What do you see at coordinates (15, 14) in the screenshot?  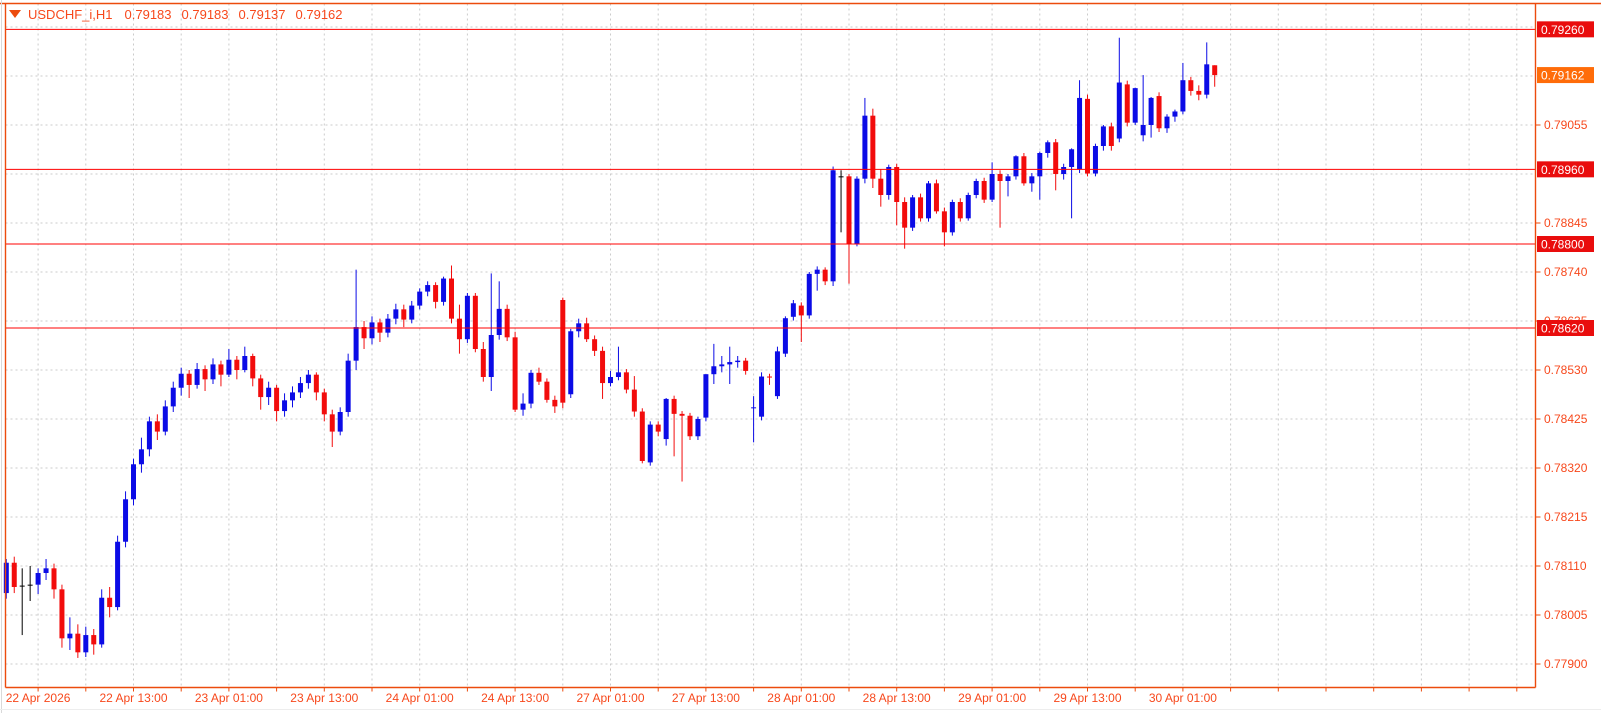 I see `chart-menu-arrow-icon` at bounding box center [15, 14].